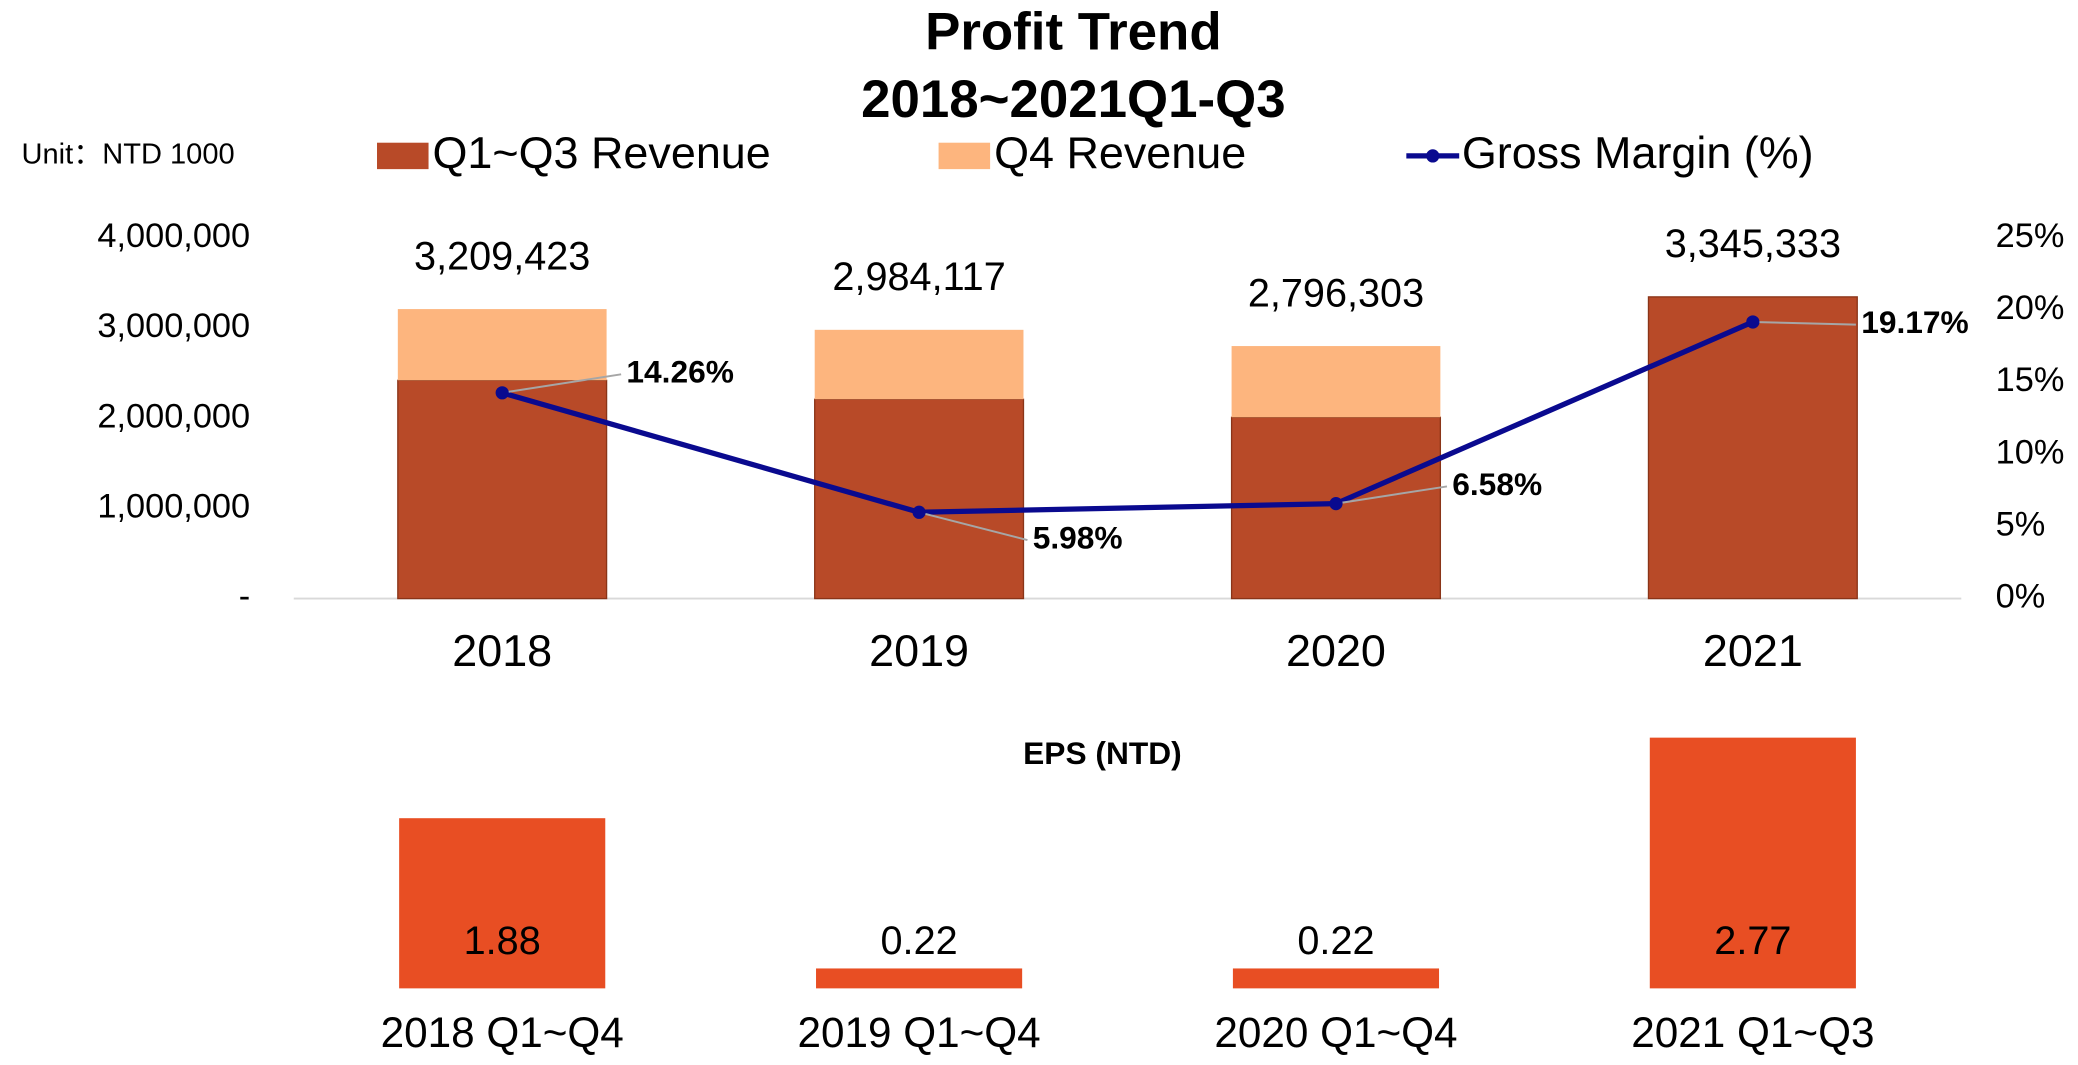 This screenshot has height=1065, width=2078. Describe the element at coordinates (1078, 537) in the screenshot. I see `data-label: 5.98%` at that location.